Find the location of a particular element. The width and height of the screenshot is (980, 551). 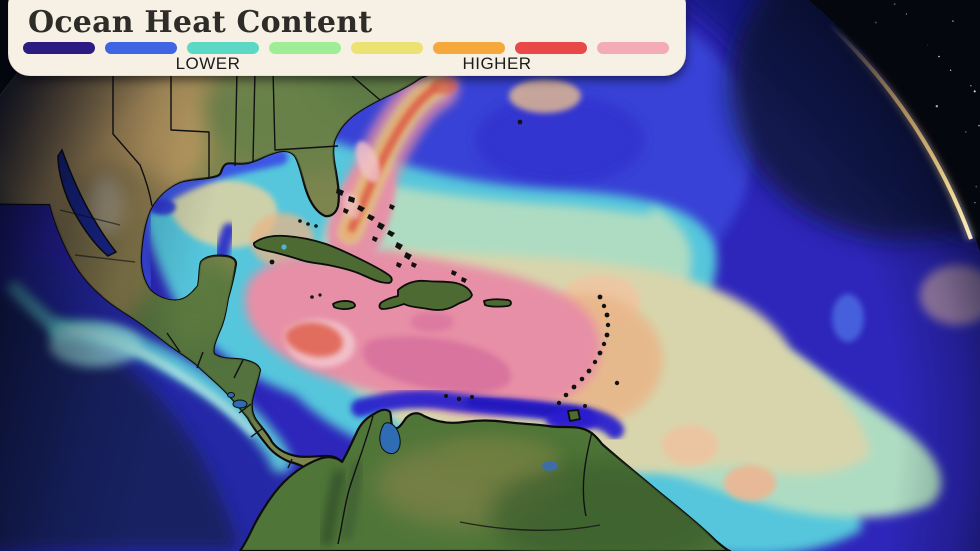

limb-glow is located at coordinates (901, 131).